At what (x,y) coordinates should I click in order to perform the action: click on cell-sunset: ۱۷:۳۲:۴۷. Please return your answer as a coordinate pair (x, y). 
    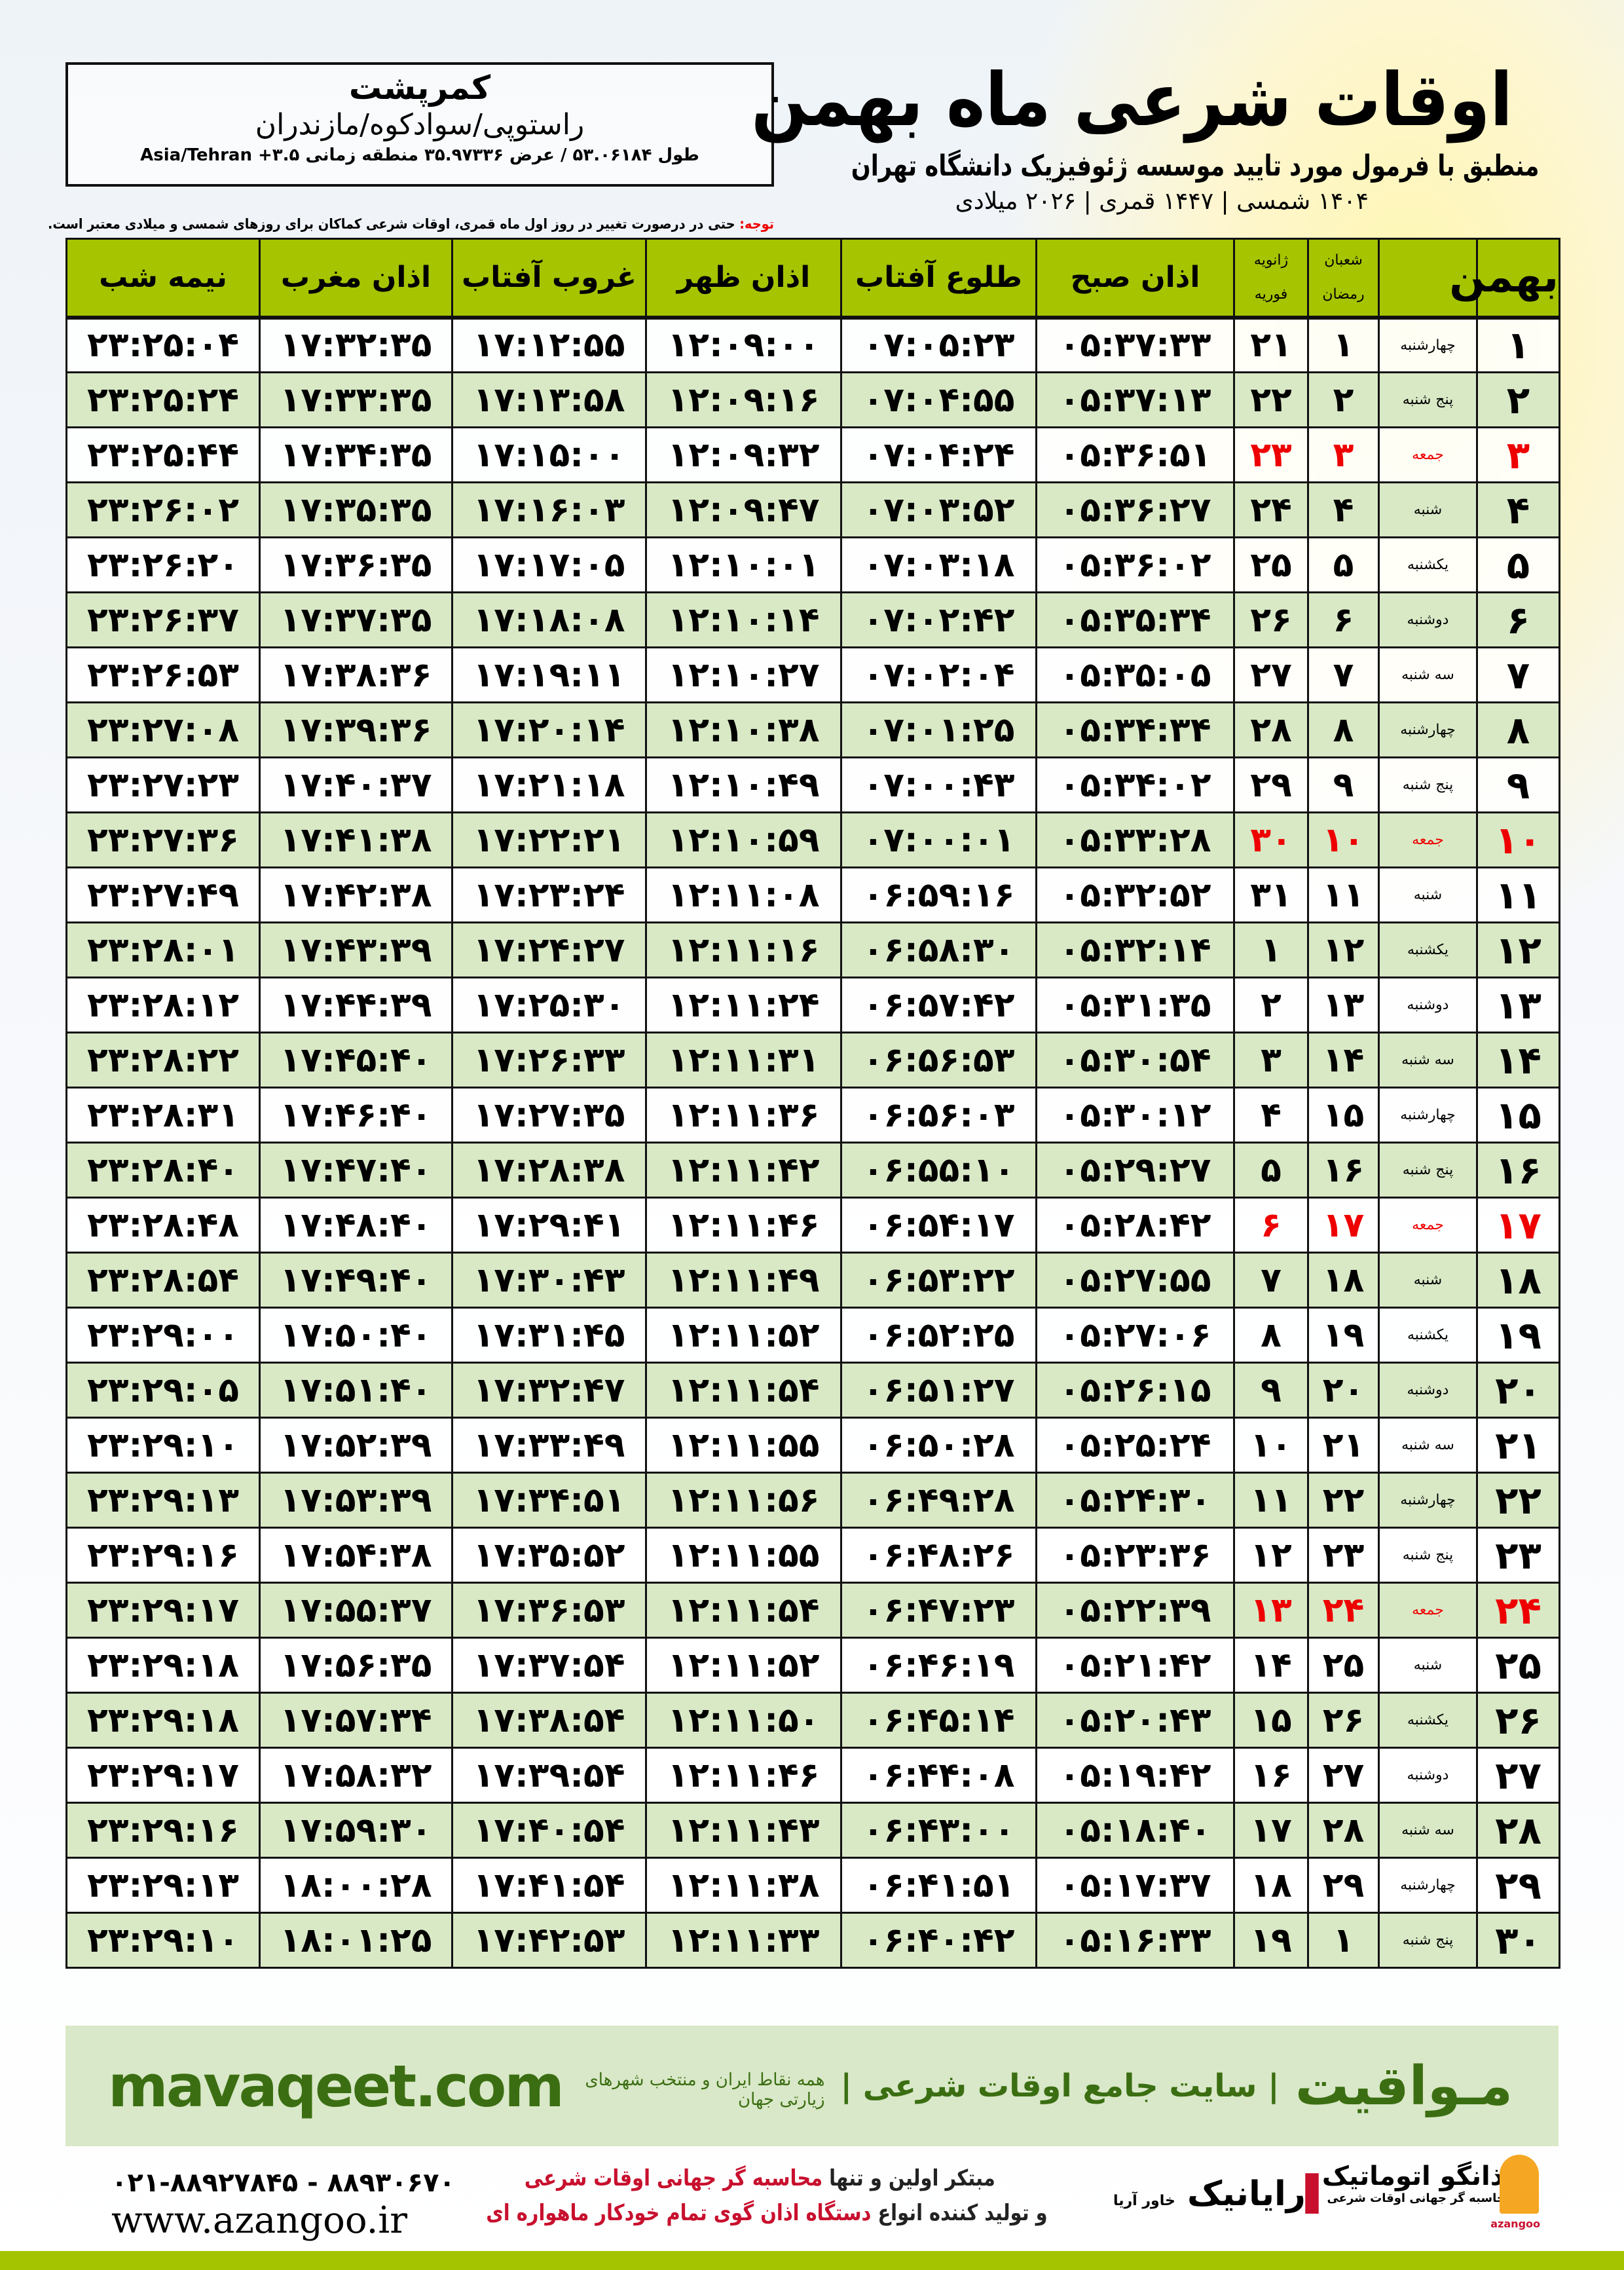
    Looking at the image, I should click on (549, 1390).